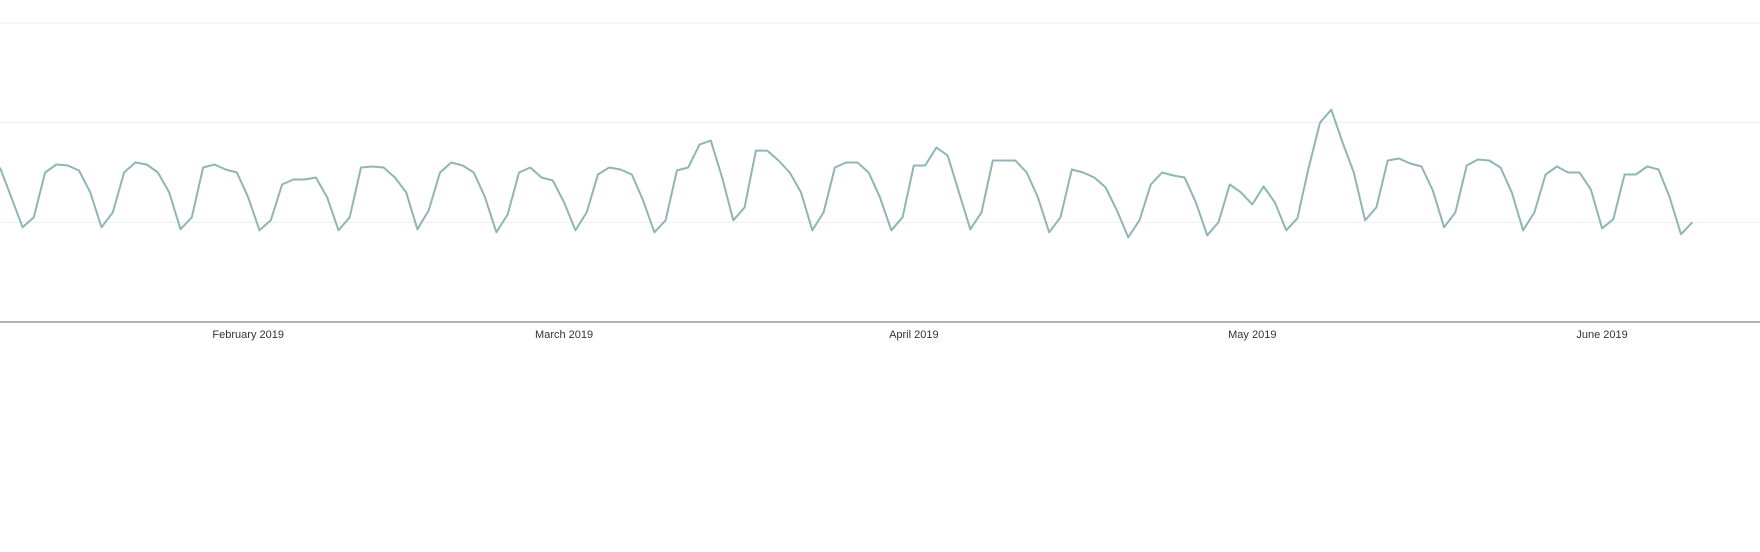 This screenshot has height=552, width=1760. I want to click on x-tick-label: February 2019, so click(248, 335).